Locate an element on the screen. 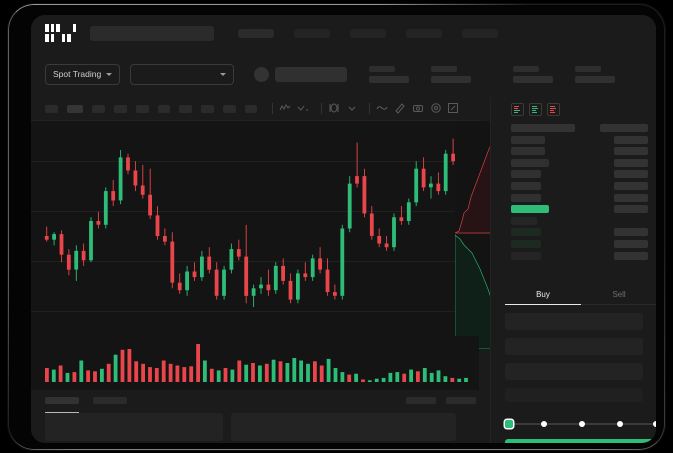 This screenshot has width=673, height=453. orderbook-rows is located at coordinates (573, 190).